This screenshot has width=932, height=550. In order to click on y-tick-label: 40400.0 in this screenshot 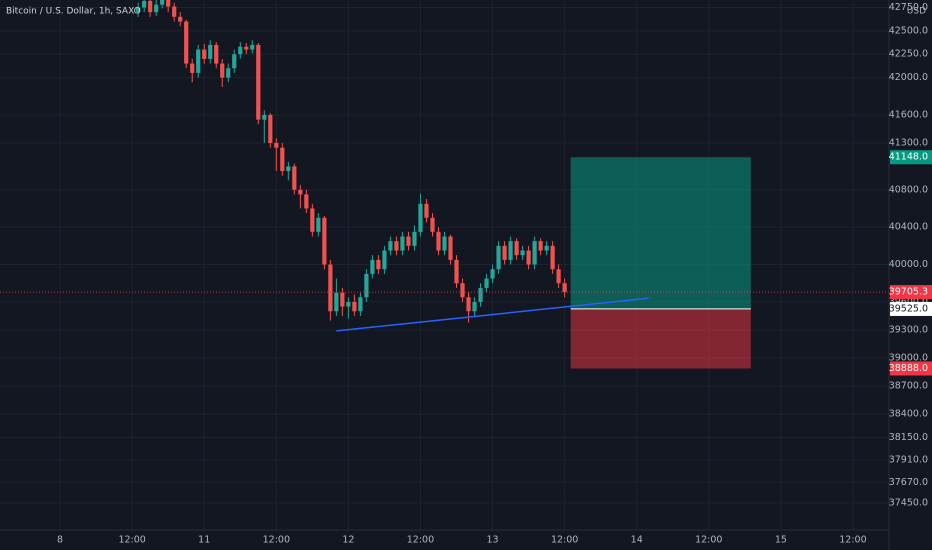, I will do `click(908, 227)`.